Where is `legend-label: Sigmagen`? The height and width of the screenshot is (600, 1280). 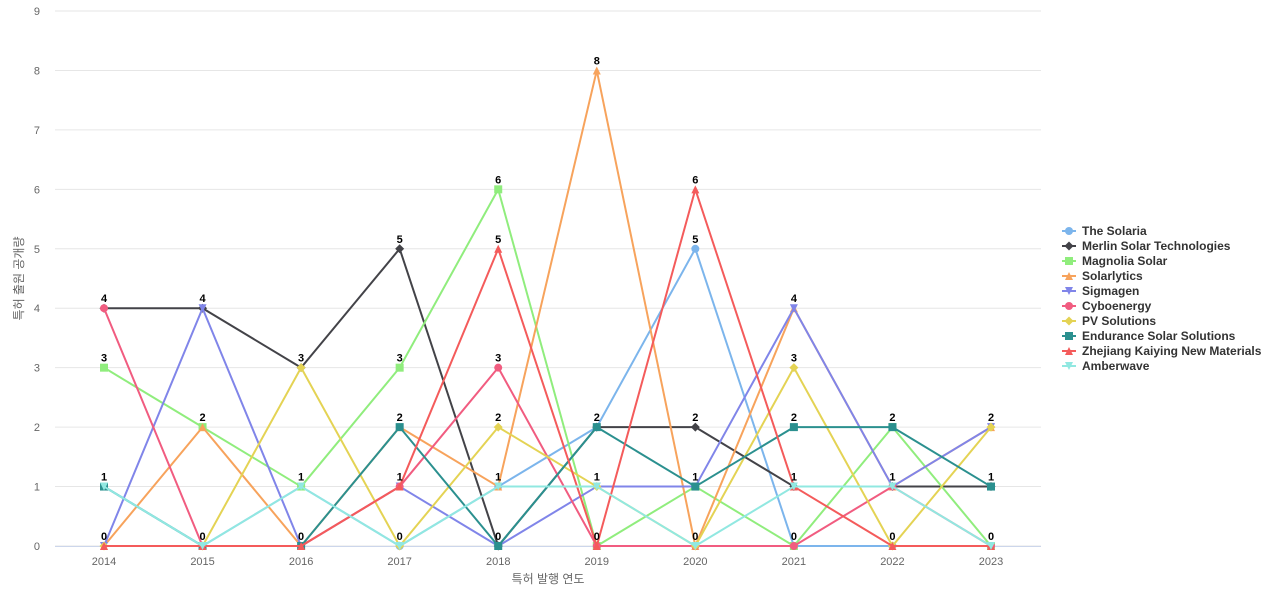 legend-label: Sigmagen is located at coordinates (1110, 291).